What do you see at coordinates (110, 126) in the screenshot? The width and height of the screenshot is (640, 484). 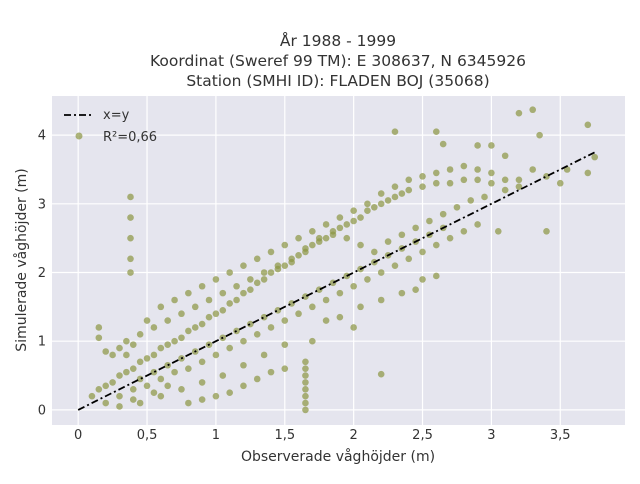 I see `legend: x=y R²=0,66` at bounding box center [110, 126].